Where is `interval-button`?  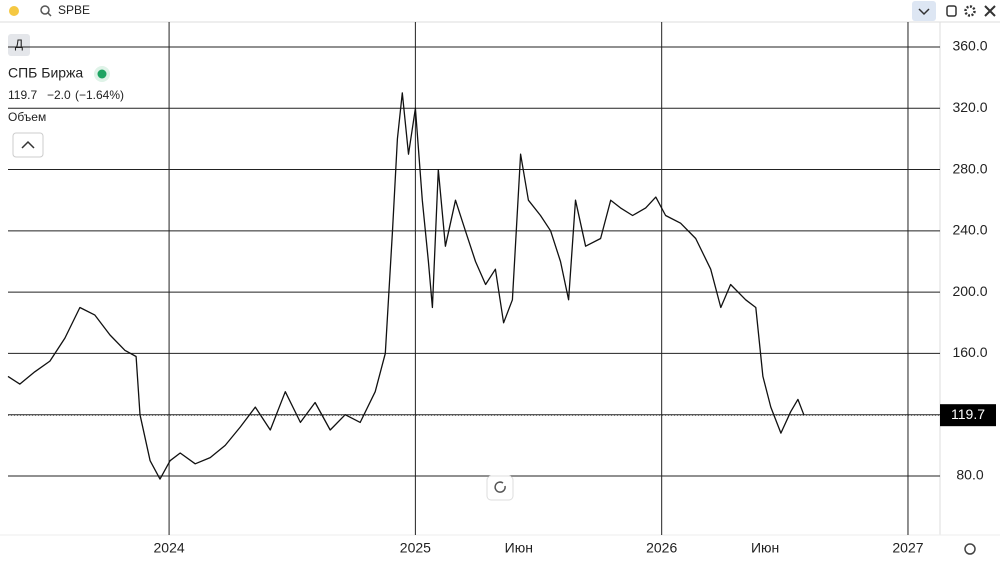
interval-button is located at coordinates (19, 45).